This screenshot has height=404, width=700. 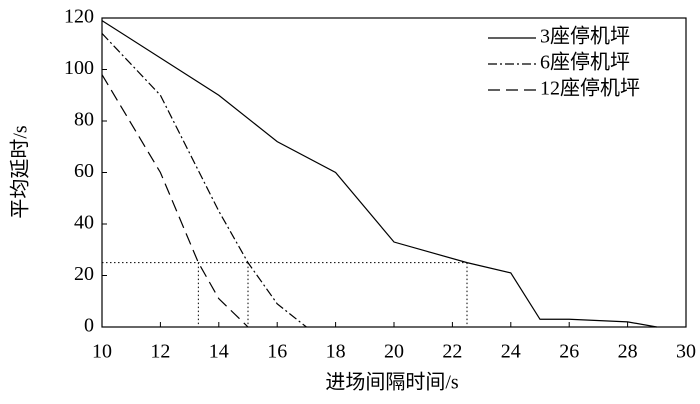 I want to click on x-tick-label: 18, so click(x=336, y=352).